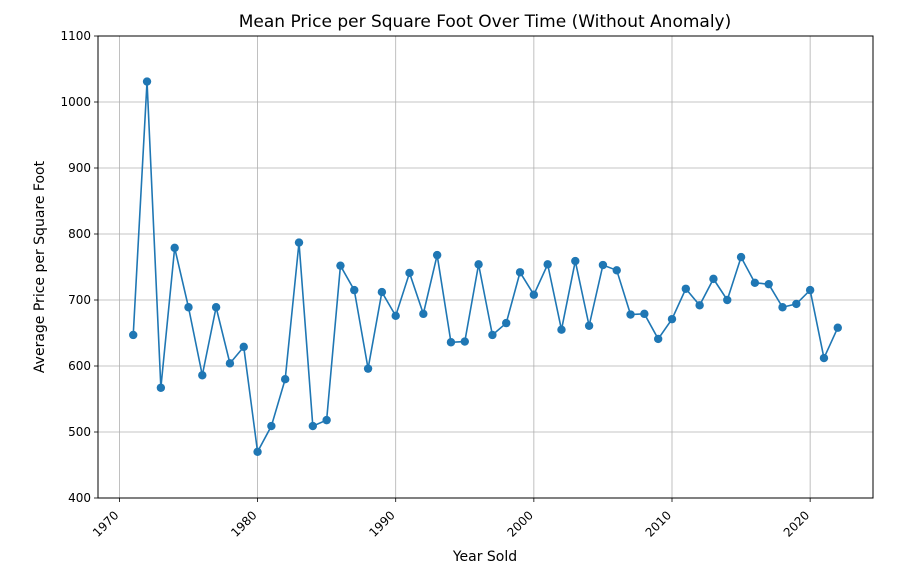  What do you see at coordinates (75, 102) in the screenshot?
I see `y-tick-label: 1000` at bounding box center [75, 102].